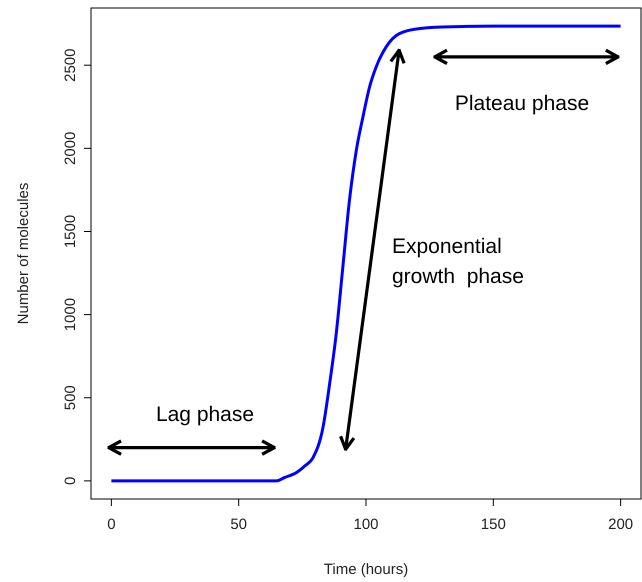  Describe the element at coordinates (493, 524) in the screenshot. I see `x-tick-label: 150` at that location.